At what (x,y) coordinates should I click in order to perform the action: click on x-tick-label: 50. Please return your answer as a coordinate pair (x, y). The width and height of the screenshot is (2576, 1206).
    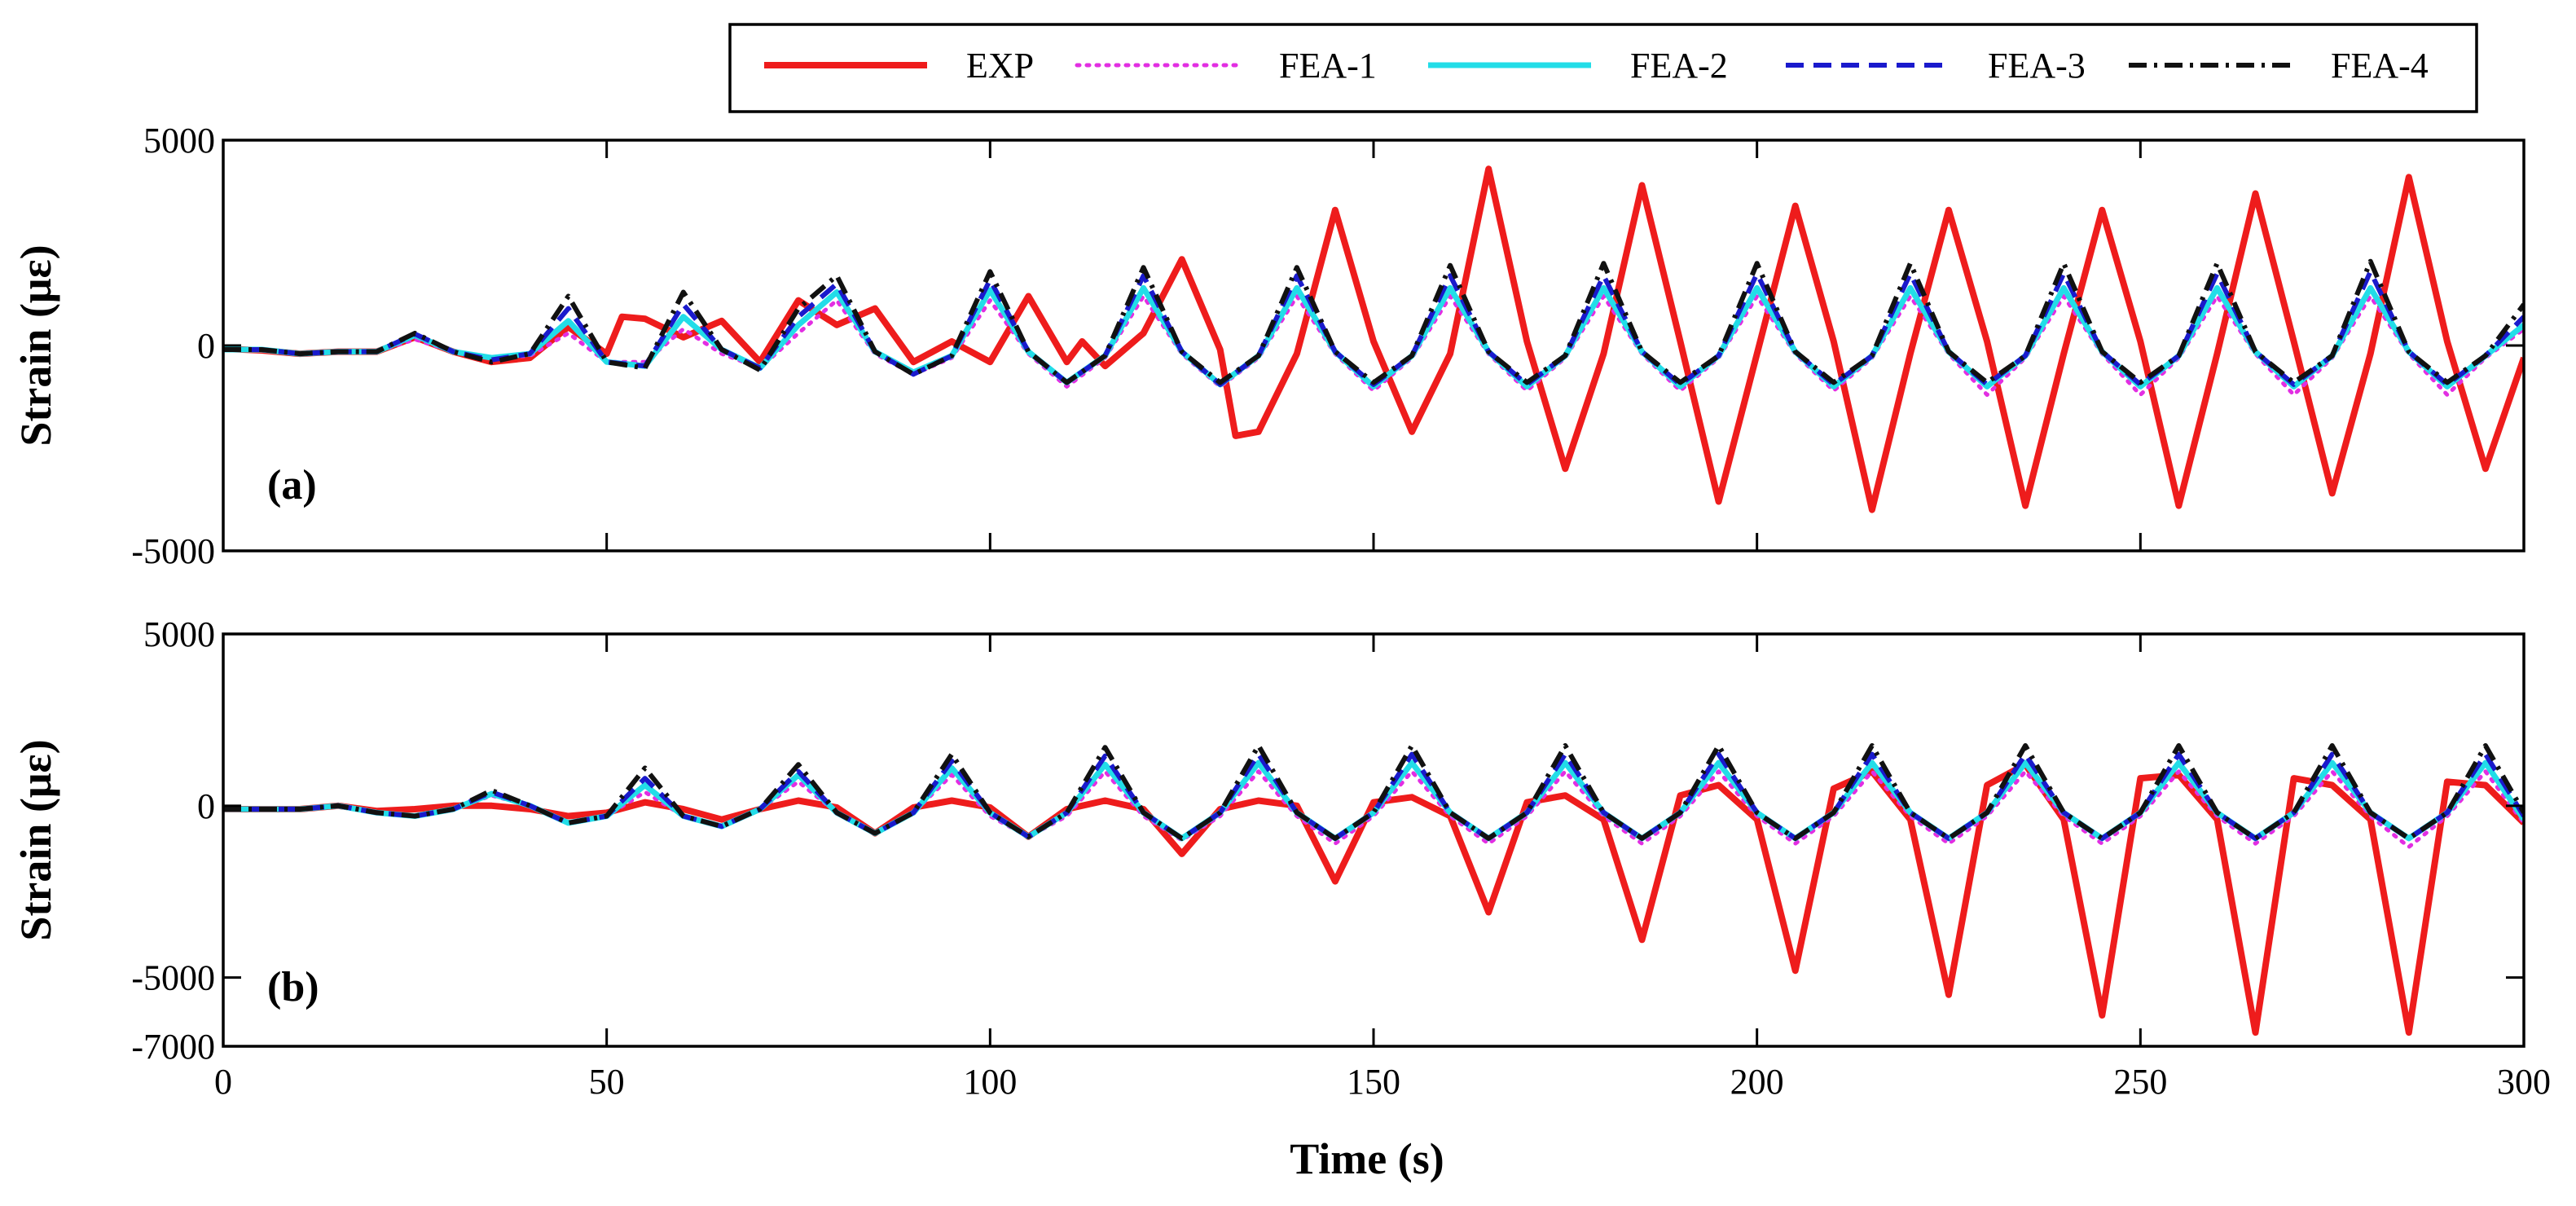
    Looking at the image, I should click on (607, 1082).